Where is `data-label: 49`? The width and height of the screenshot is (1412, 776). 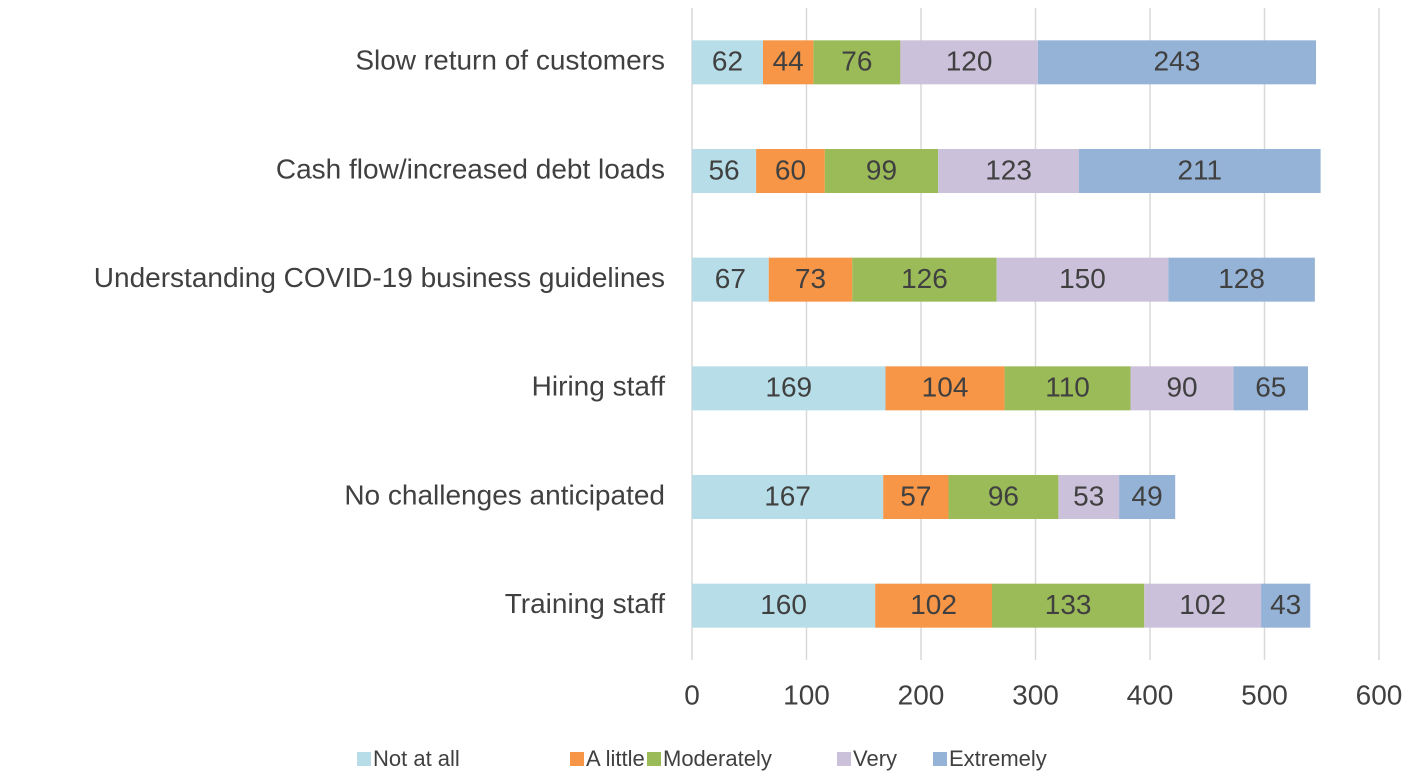 data-label: 49 is located at coordinates (1147, 495).